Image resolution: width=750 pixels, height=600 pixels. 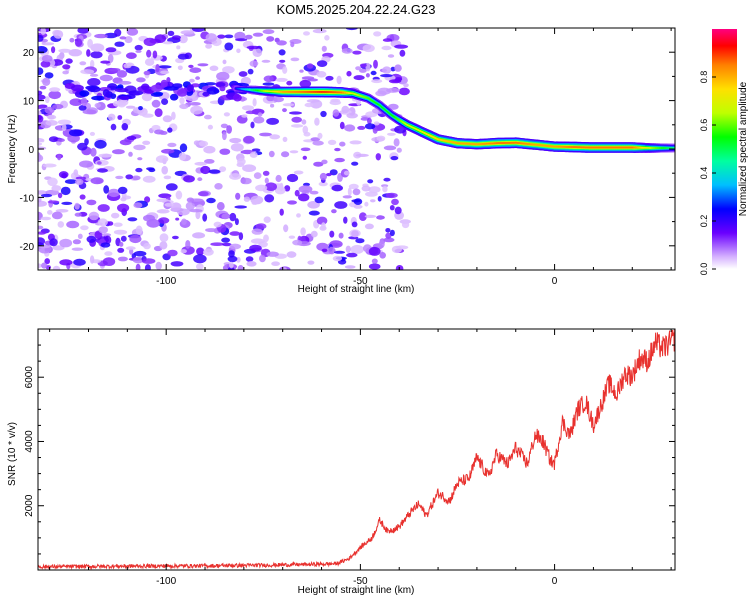 What do you see at coordinates (454, 119) in the screenshot?
I see `signal-trace` at bounding box center [454, 119].